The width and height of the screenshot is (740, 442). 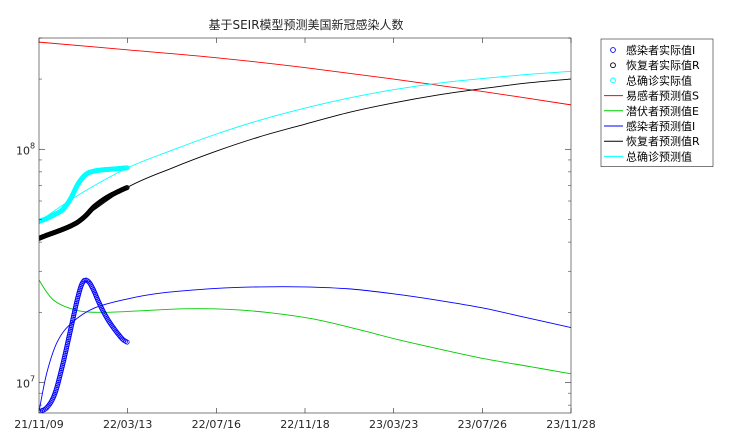 I want to click on legend-label: 恢复者预测值R, so click(x=663, y=141).